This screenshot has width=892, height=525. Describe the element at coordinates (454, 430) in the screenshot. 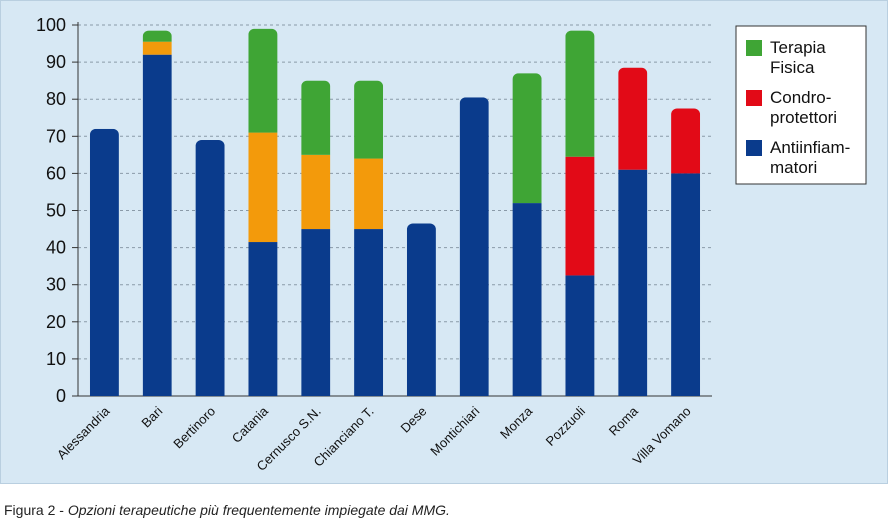

I see `x-tick-label: Montichiari` at that location.